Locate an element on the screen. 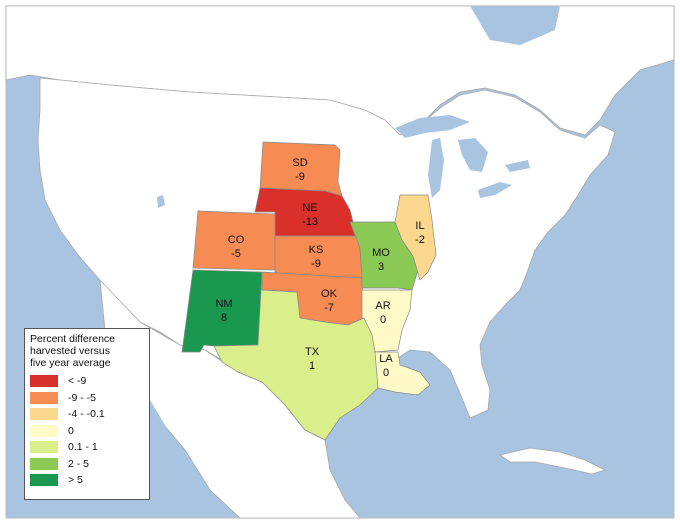 The width and height of the screenshot is (680, 526). legend-item: < -9 is located at coordinates (87, 381).